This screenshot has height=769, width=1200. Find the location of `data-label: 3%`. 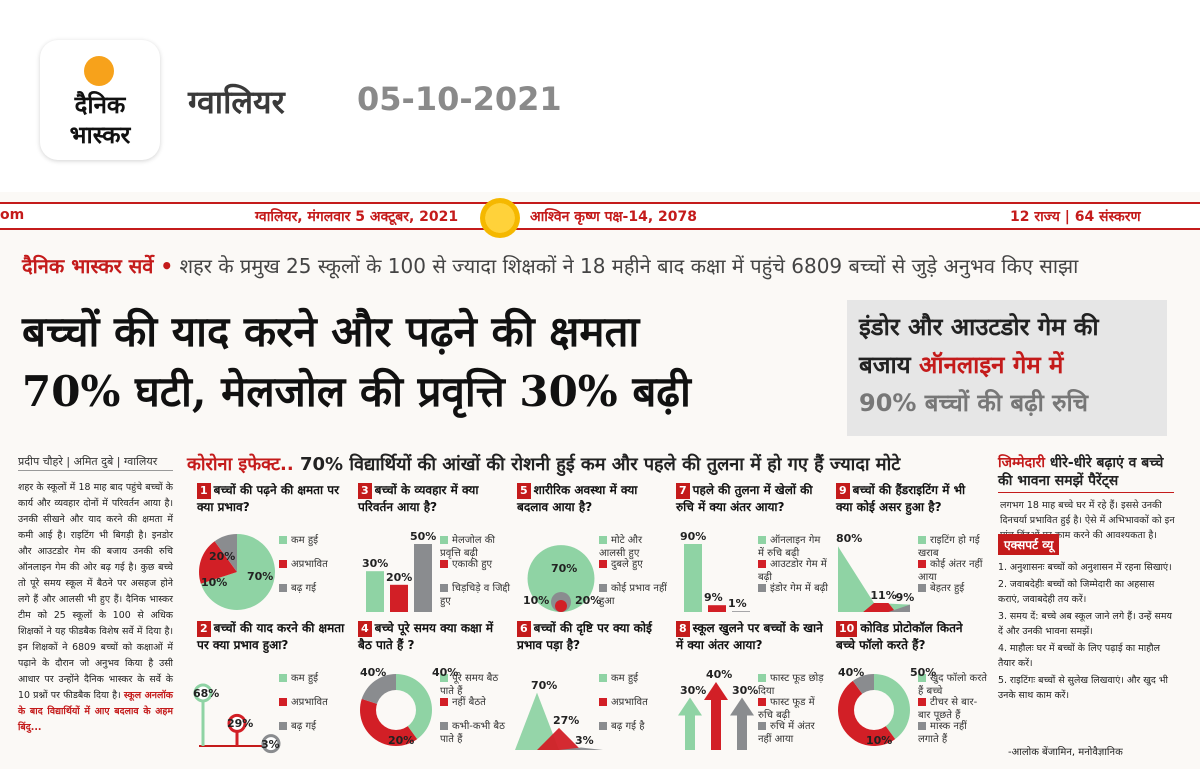

data-label: 3% is located at coordinates (584, 740).